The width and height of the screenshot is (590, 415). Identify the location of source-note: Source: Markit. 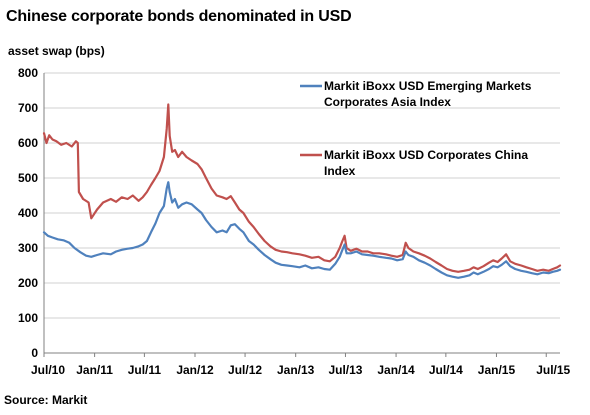
(46, 400).